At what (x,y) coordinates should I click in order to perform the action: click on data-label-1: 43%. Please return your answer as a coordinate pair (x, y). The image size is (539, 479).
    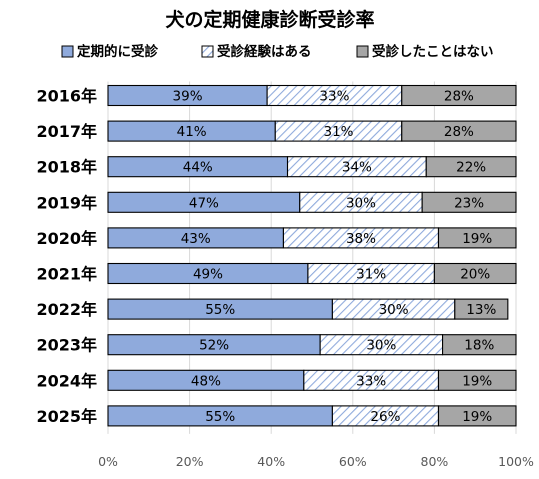
    Looking at the image, I should click on (196, 239).